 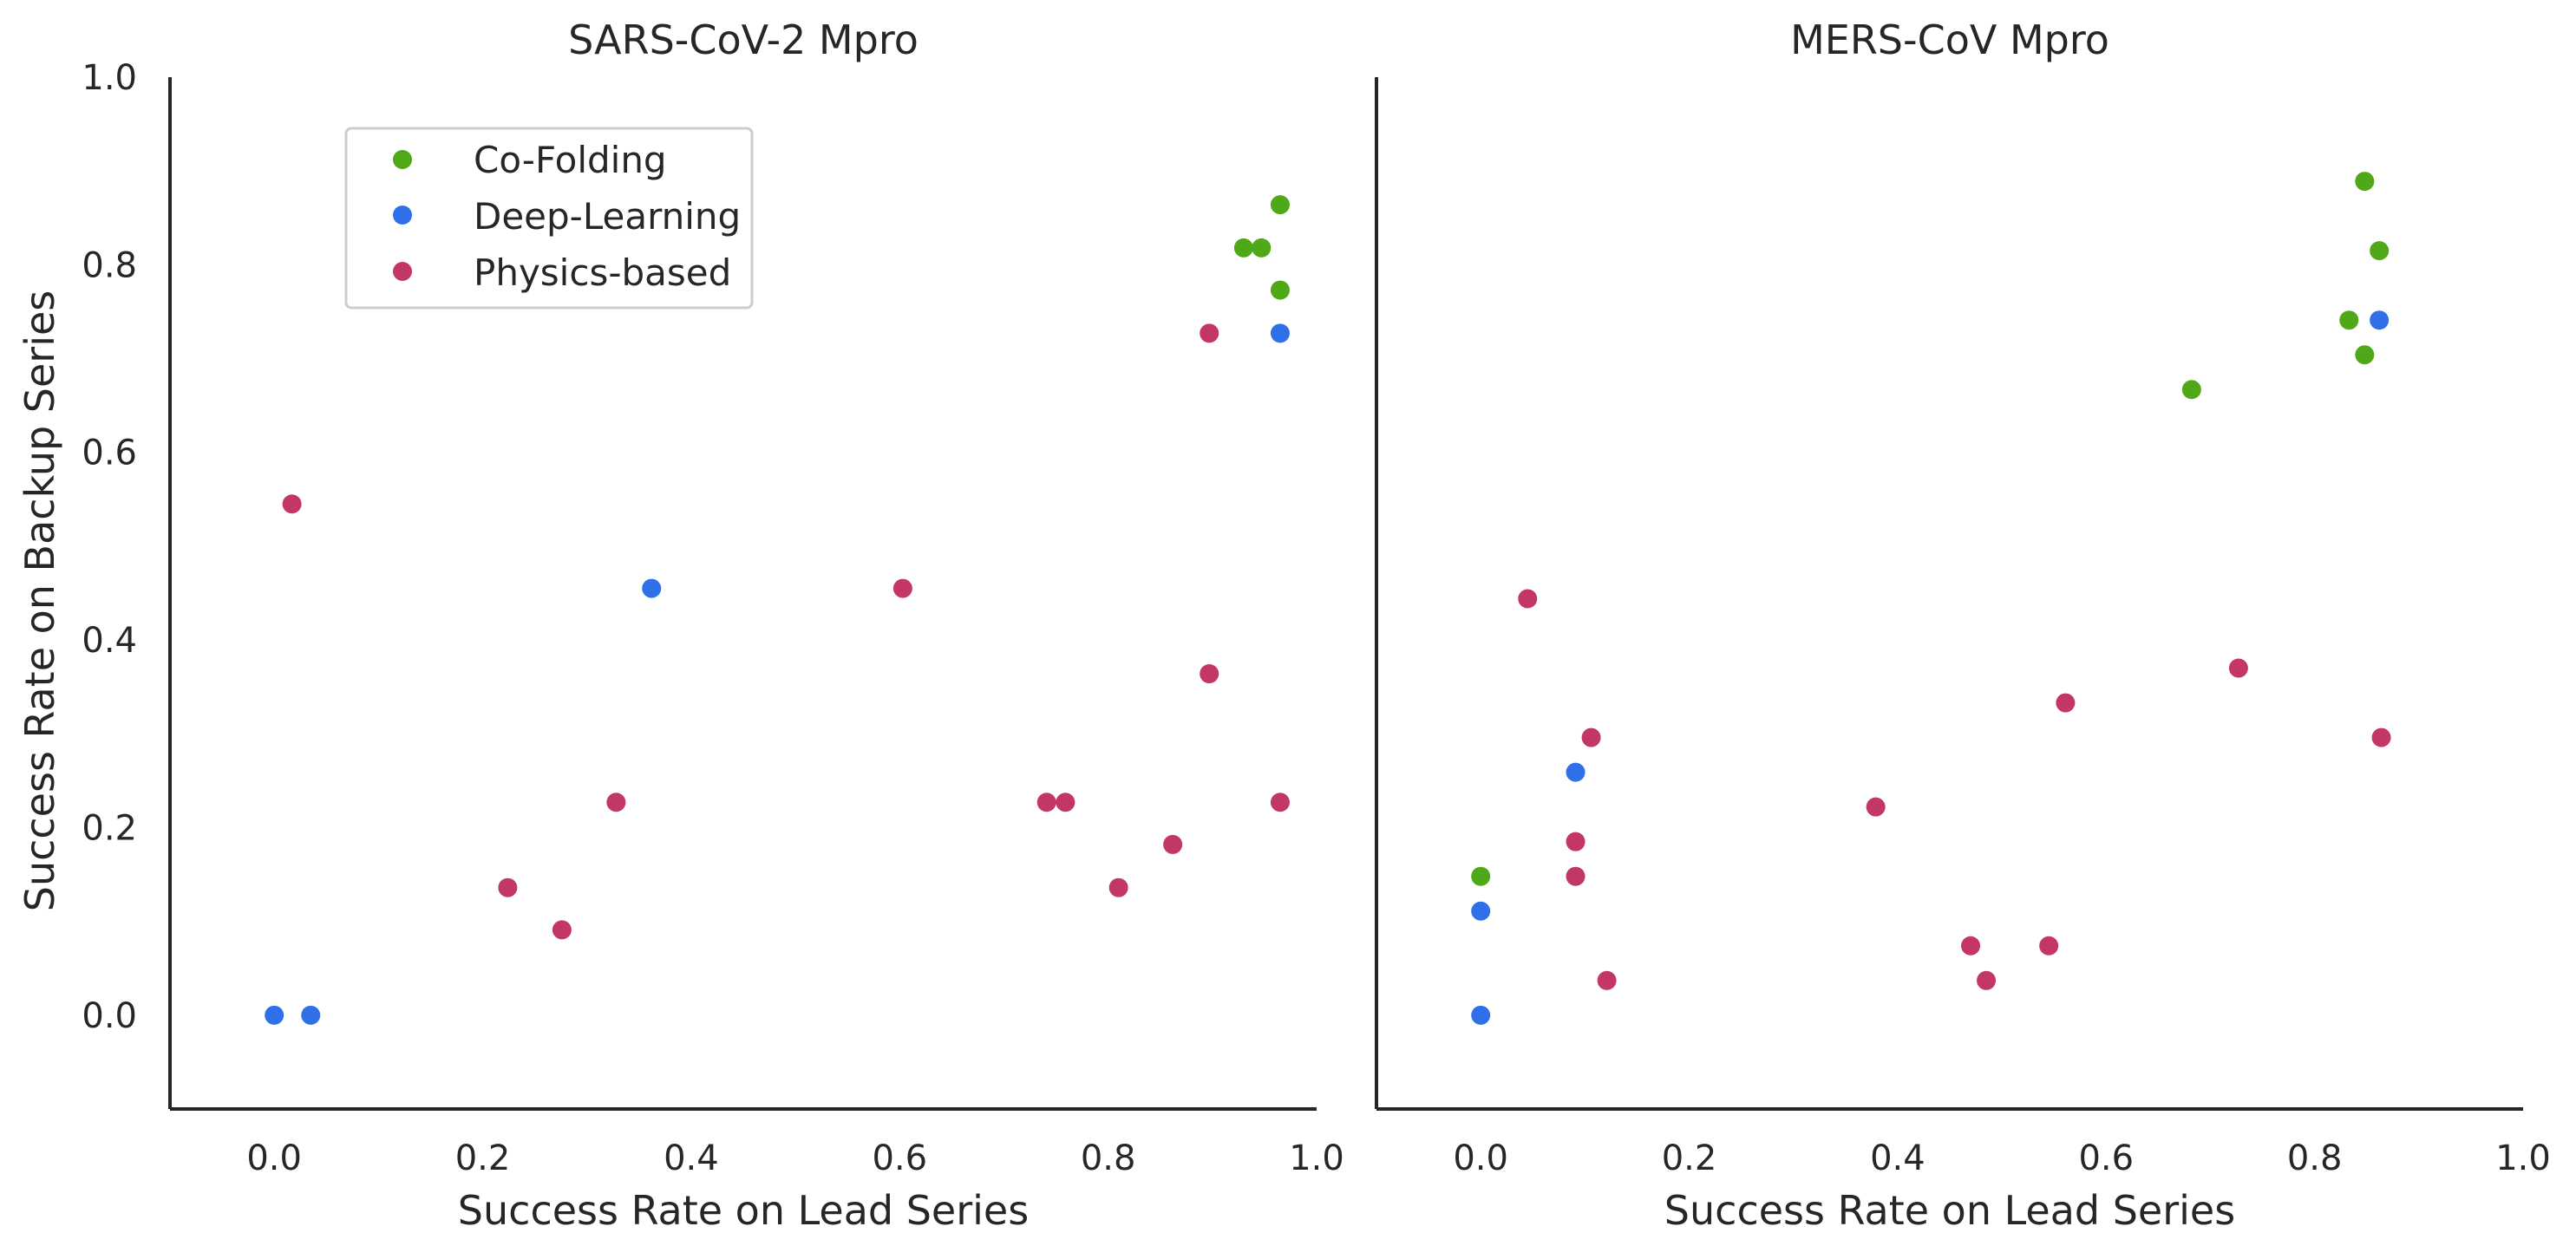 I want to click on x-axis-label-mers: Success Rate on Lead Series, so click(x=1949, y=1210).